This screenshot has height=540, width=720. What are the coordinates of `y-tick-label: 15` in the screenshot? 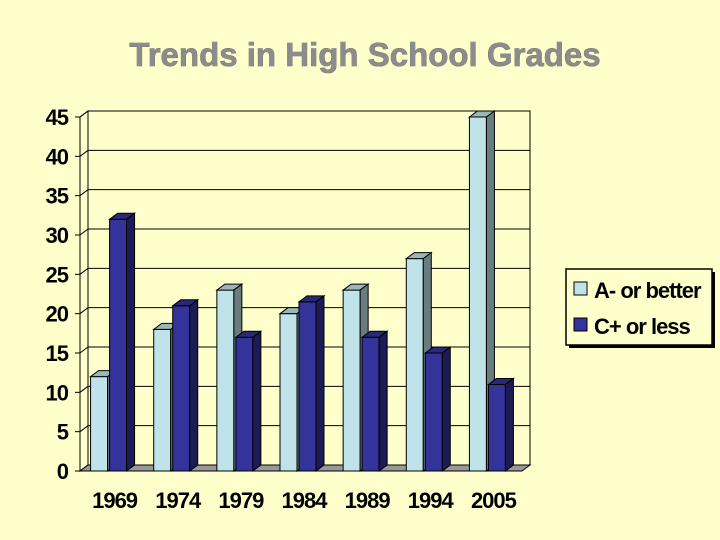 It's located at (57, 353).